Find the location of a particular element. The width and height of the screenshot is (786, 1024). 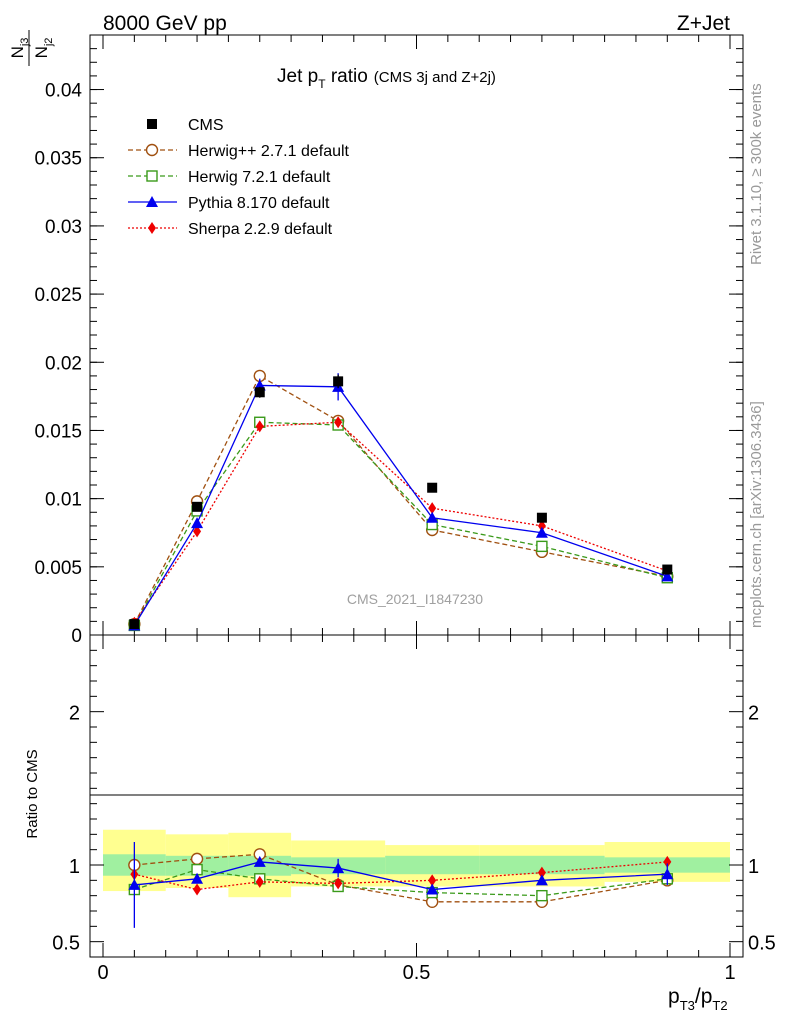

legend-marker-data is located at coordinates (152, 124).